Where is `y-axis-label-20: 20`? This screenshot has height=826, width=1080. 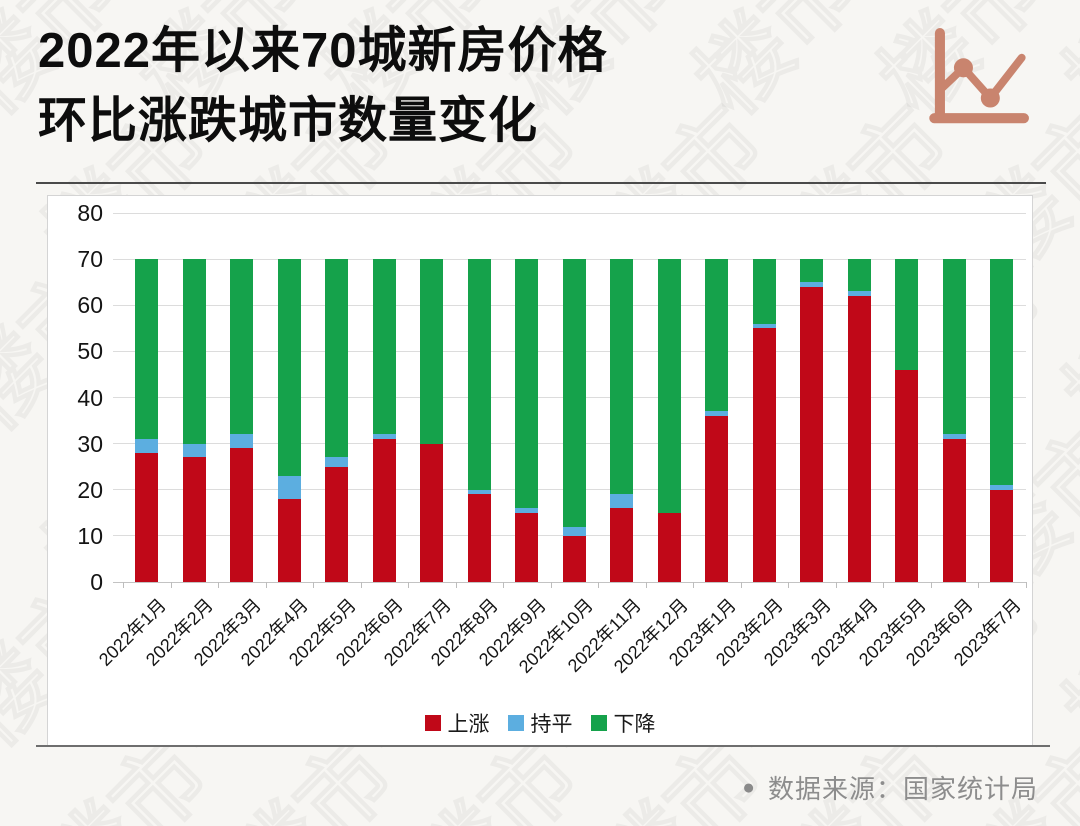
y-axis-label-20: 20 is located at coordinates (90, 489).